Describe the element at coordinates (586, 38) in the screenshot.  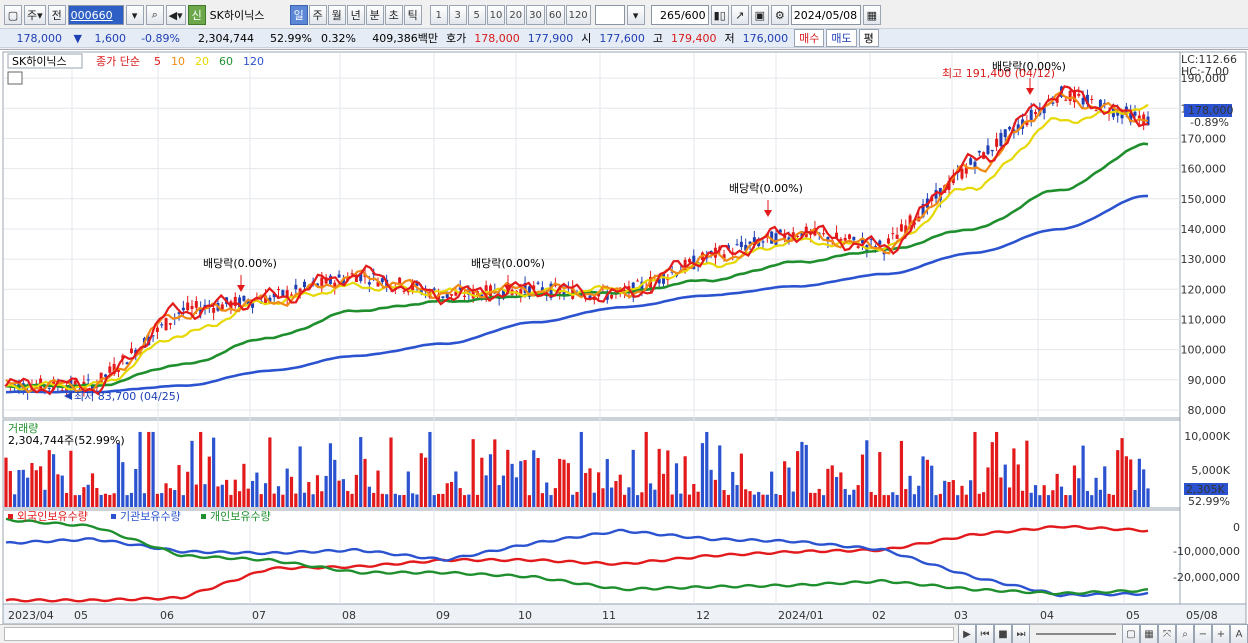
I see `open-label: 시` at that location.